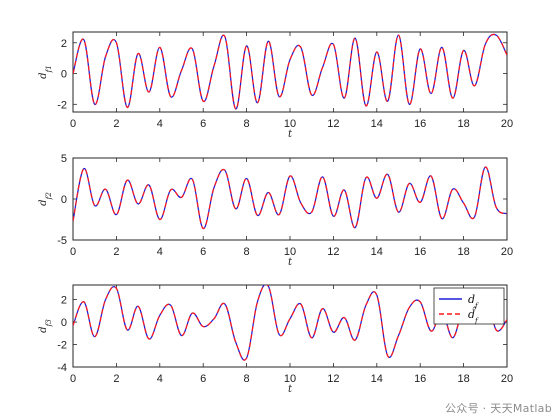 The image size is (560, 420). What do you see at coordinates (333, 252) in the screenshot?
I see `x-tick-label-2-6: 12` at bounding box center [333, 252].